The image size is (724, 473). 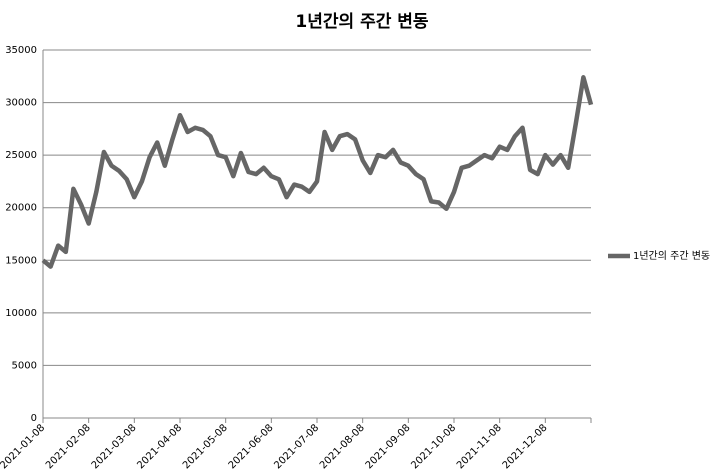 I want to click on x-tick-label: 2021-06-08, so click(x=251, y=446).